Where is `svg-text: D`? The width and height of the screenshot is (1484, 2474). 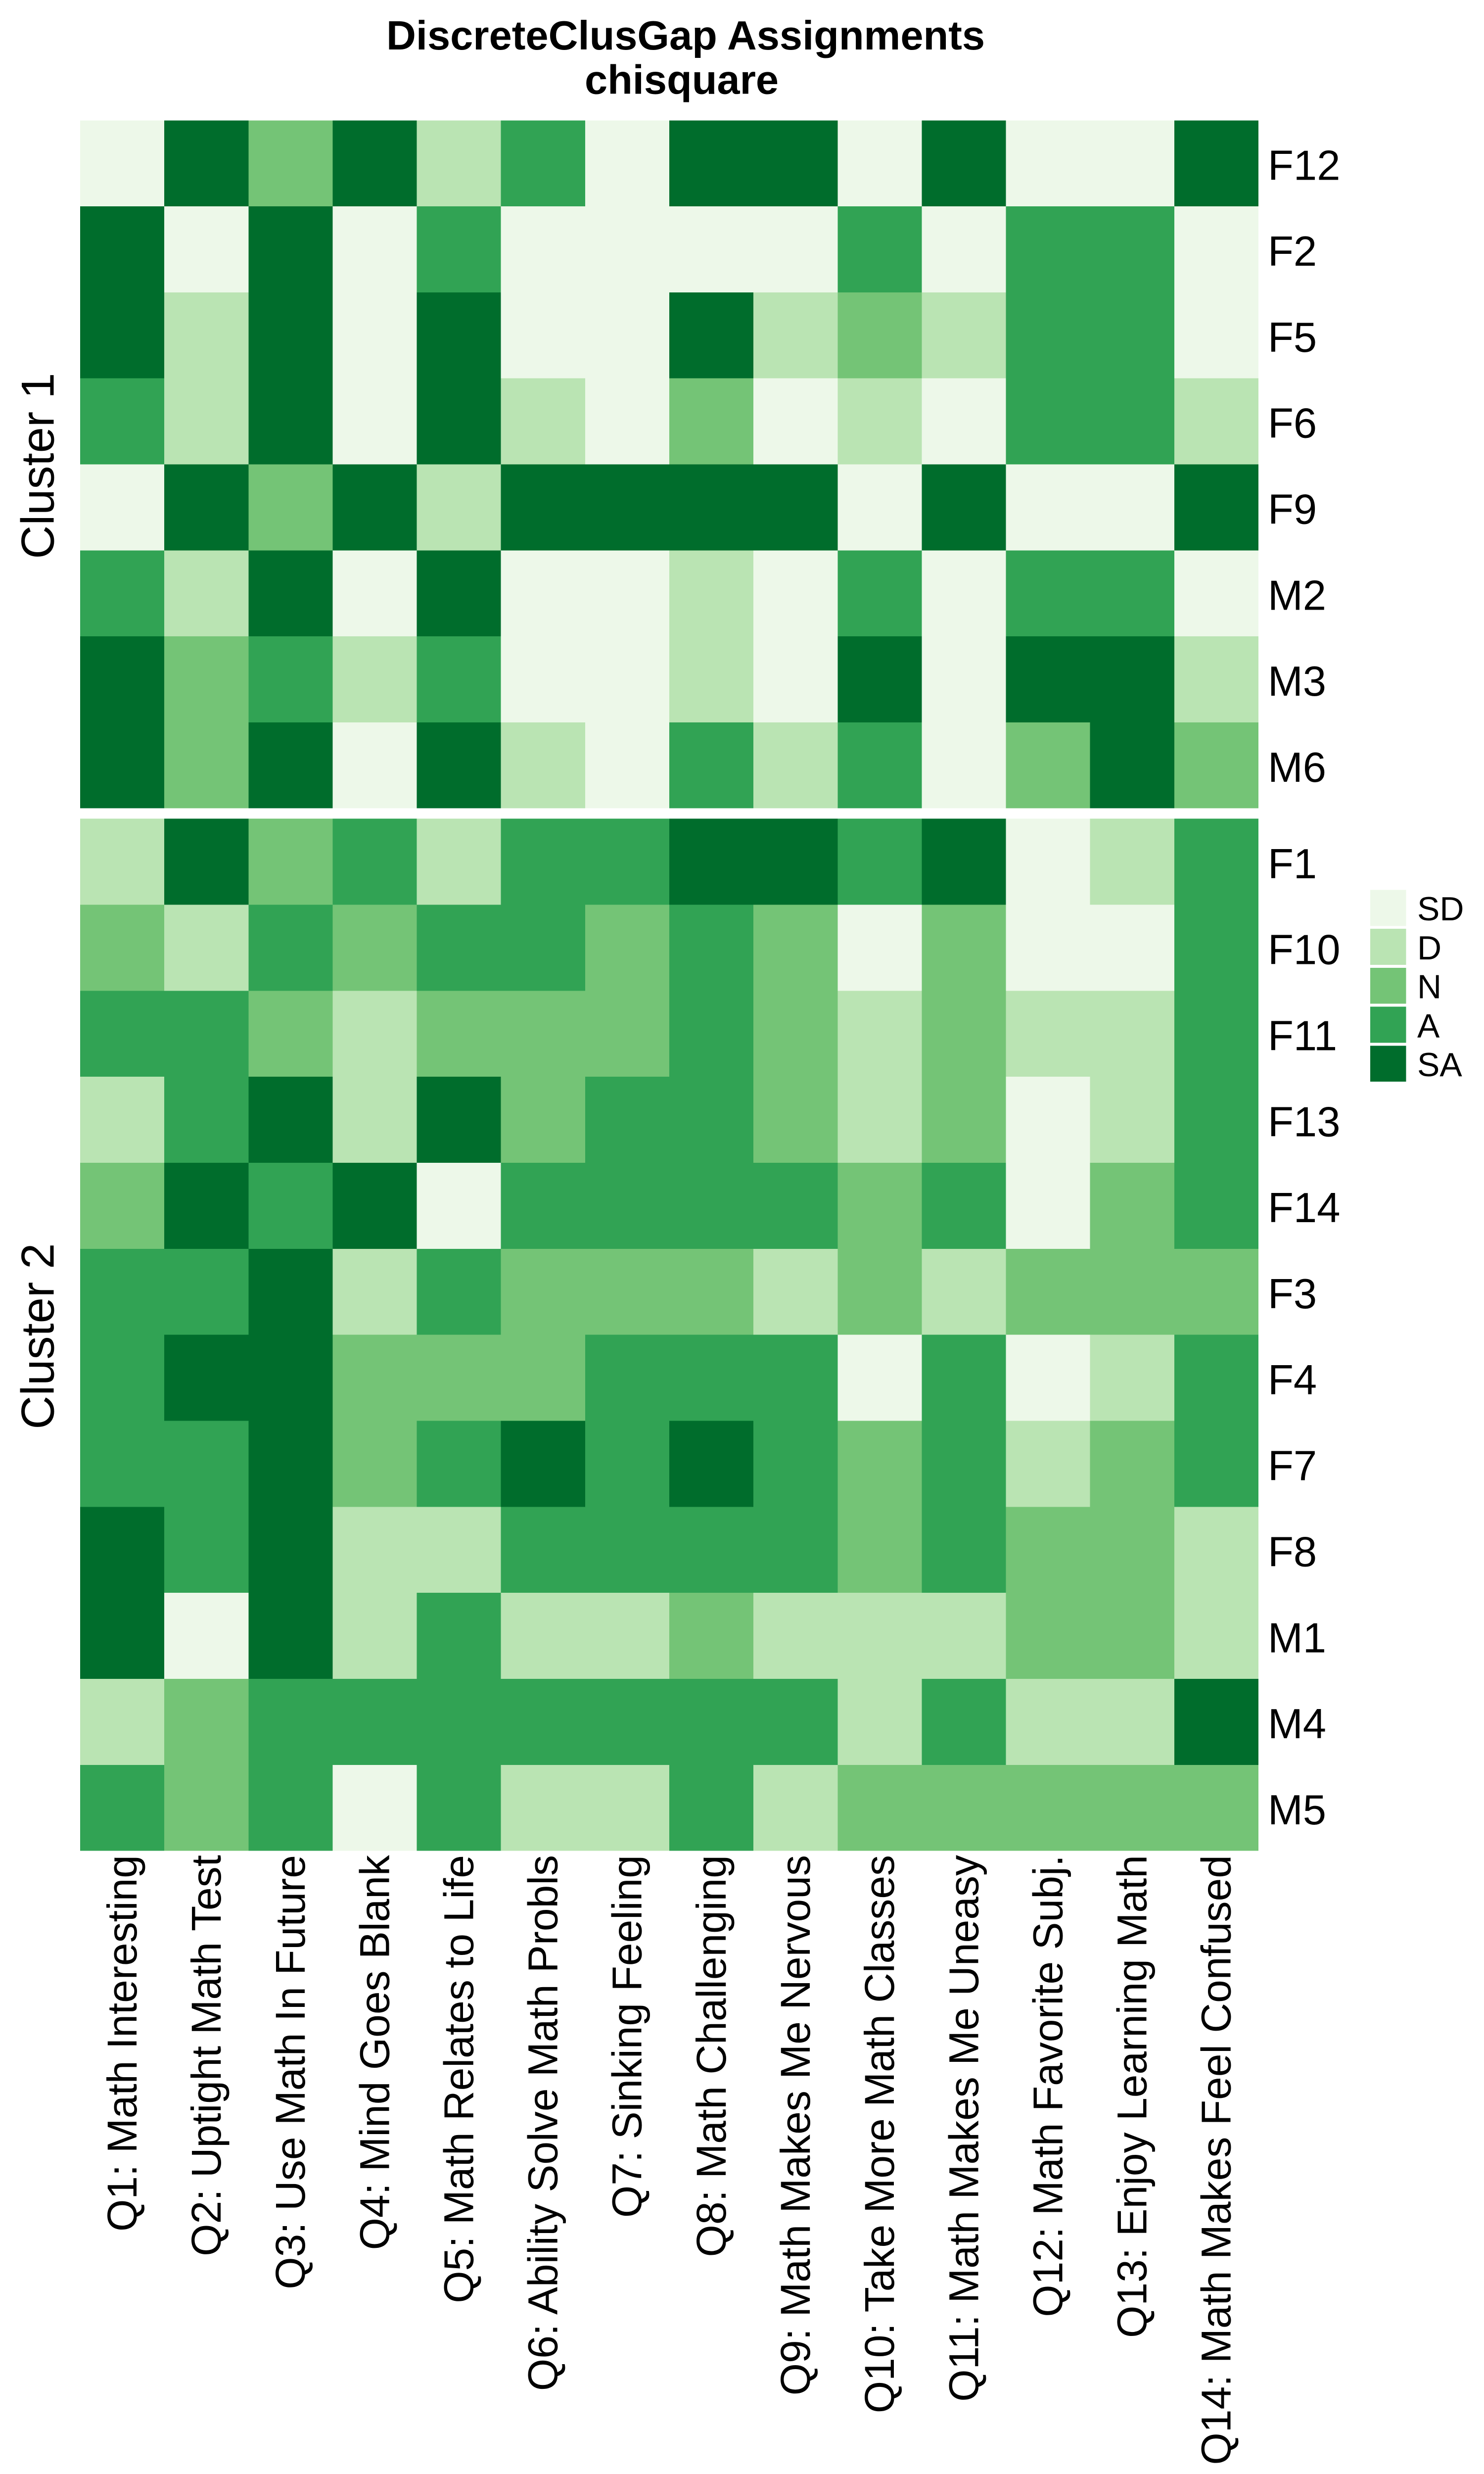
svg-text: D is located at coordinates (1429, 948).